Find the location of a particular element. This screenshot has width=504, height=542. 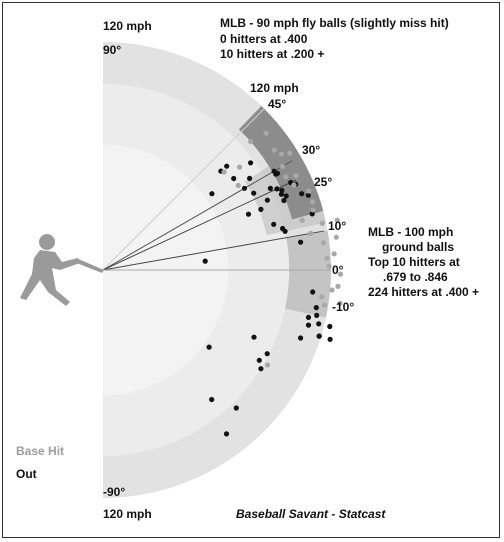

ground-ball-annotation-line-2: ground balls is located at coordinates (418, 247).